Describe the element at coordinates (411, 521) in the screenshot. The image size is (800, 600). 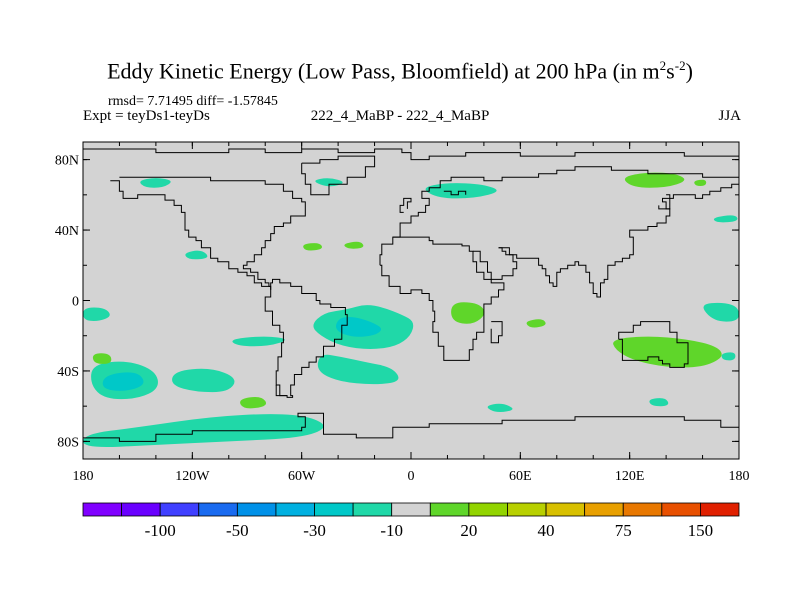
I see `colorbar: -100 -50 -30 -10 20 40 75 150` at that location.